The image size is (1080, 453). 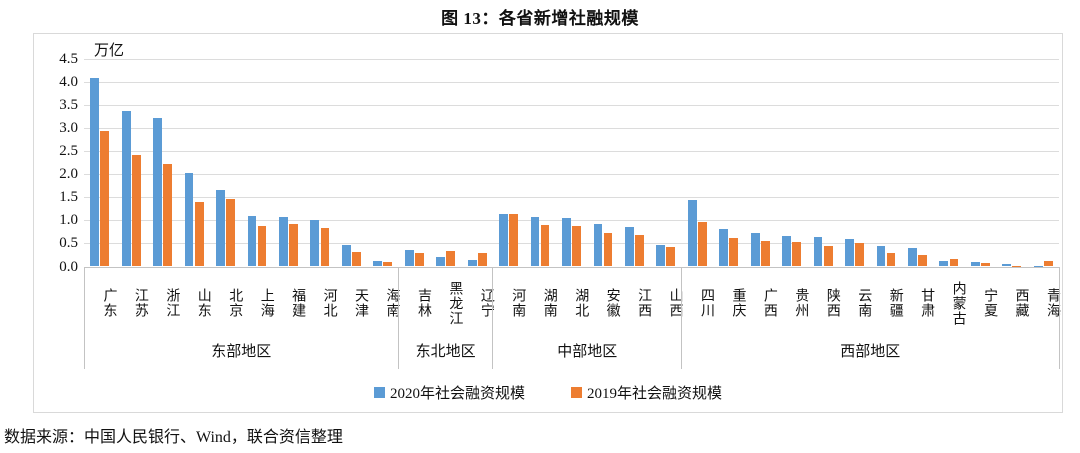 What do you see at coordinates (612, 303) in the screenshot?
I see `category-label: 安徽` at bounding box center [612, 303].